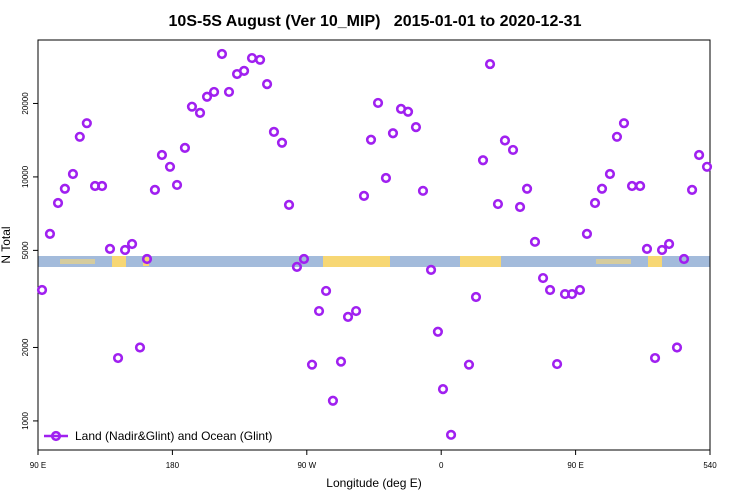  What do you see at coordinates (710, 465) in the screenshot?
I see `x-tick-label: 540` at bounding box center [710, 465].